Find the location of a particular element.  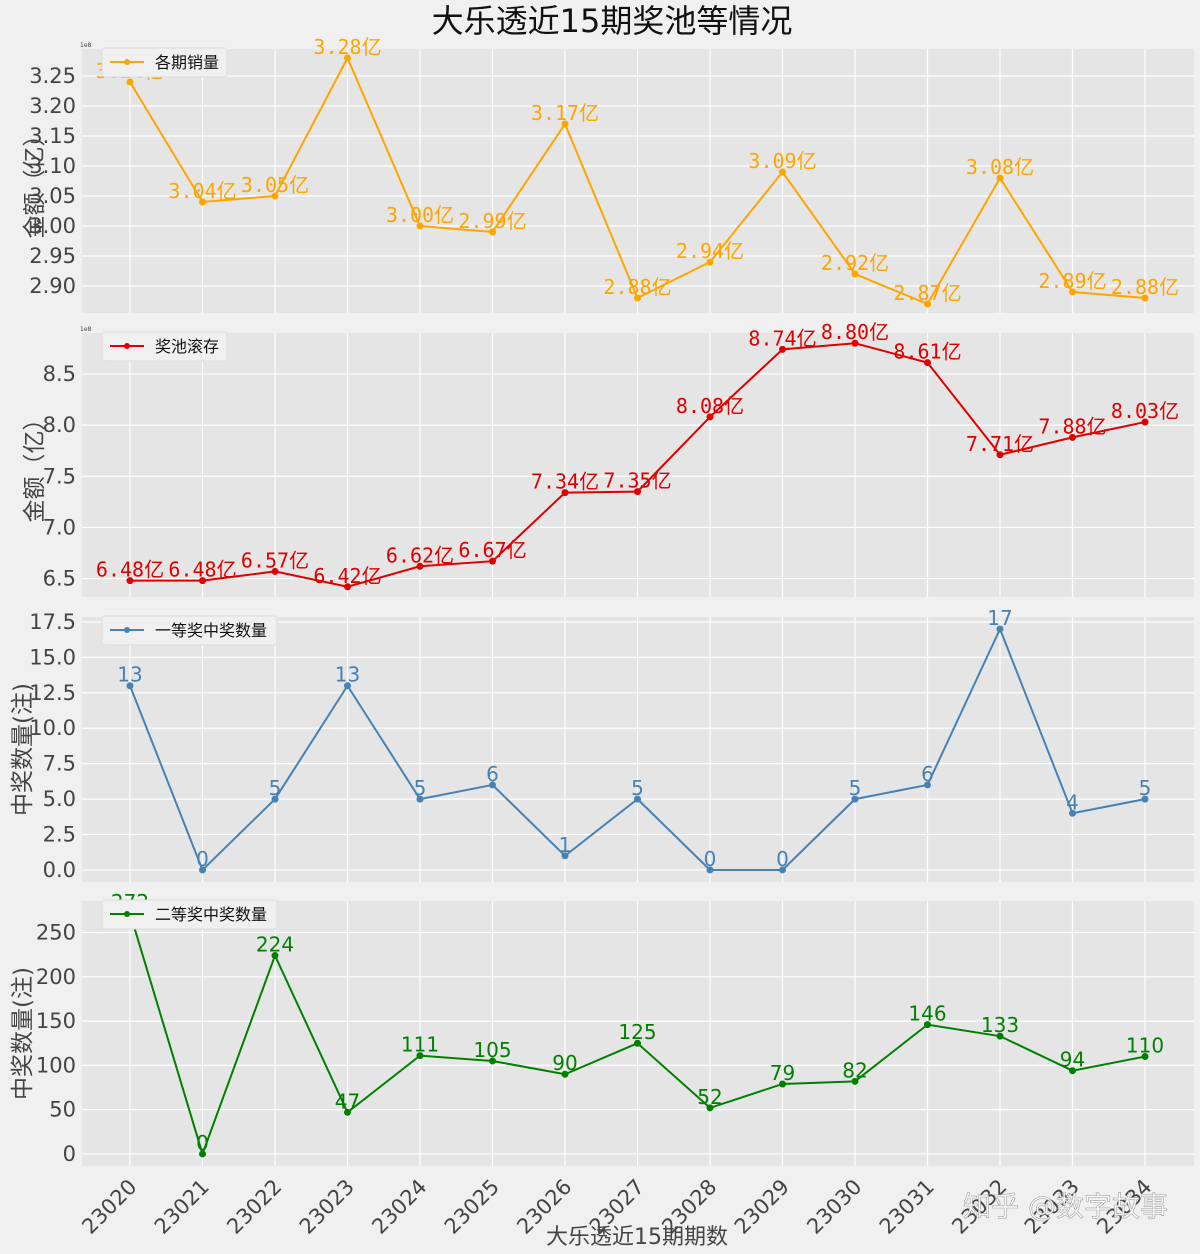

data-label: 2.89亿 is located at coordinates (1072, 281).